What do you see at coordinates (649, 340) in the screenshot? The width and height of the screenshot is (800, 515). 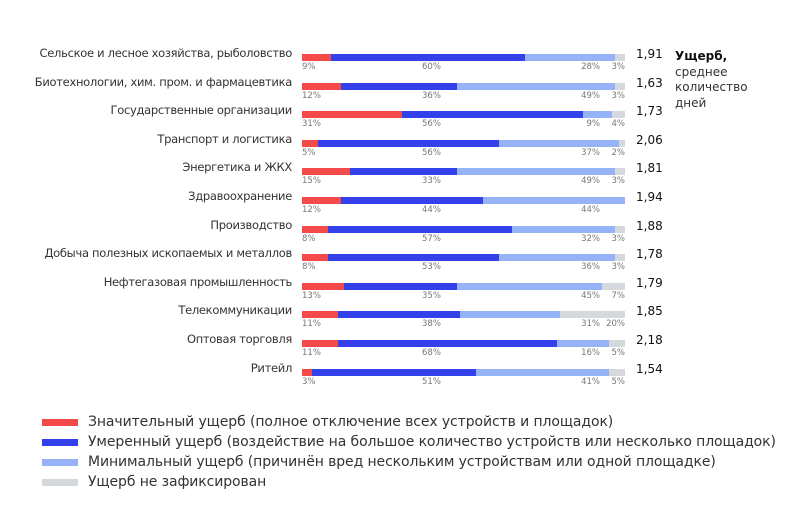 I see `avg-days-value: 2,18` at bounding box center [649, 340].